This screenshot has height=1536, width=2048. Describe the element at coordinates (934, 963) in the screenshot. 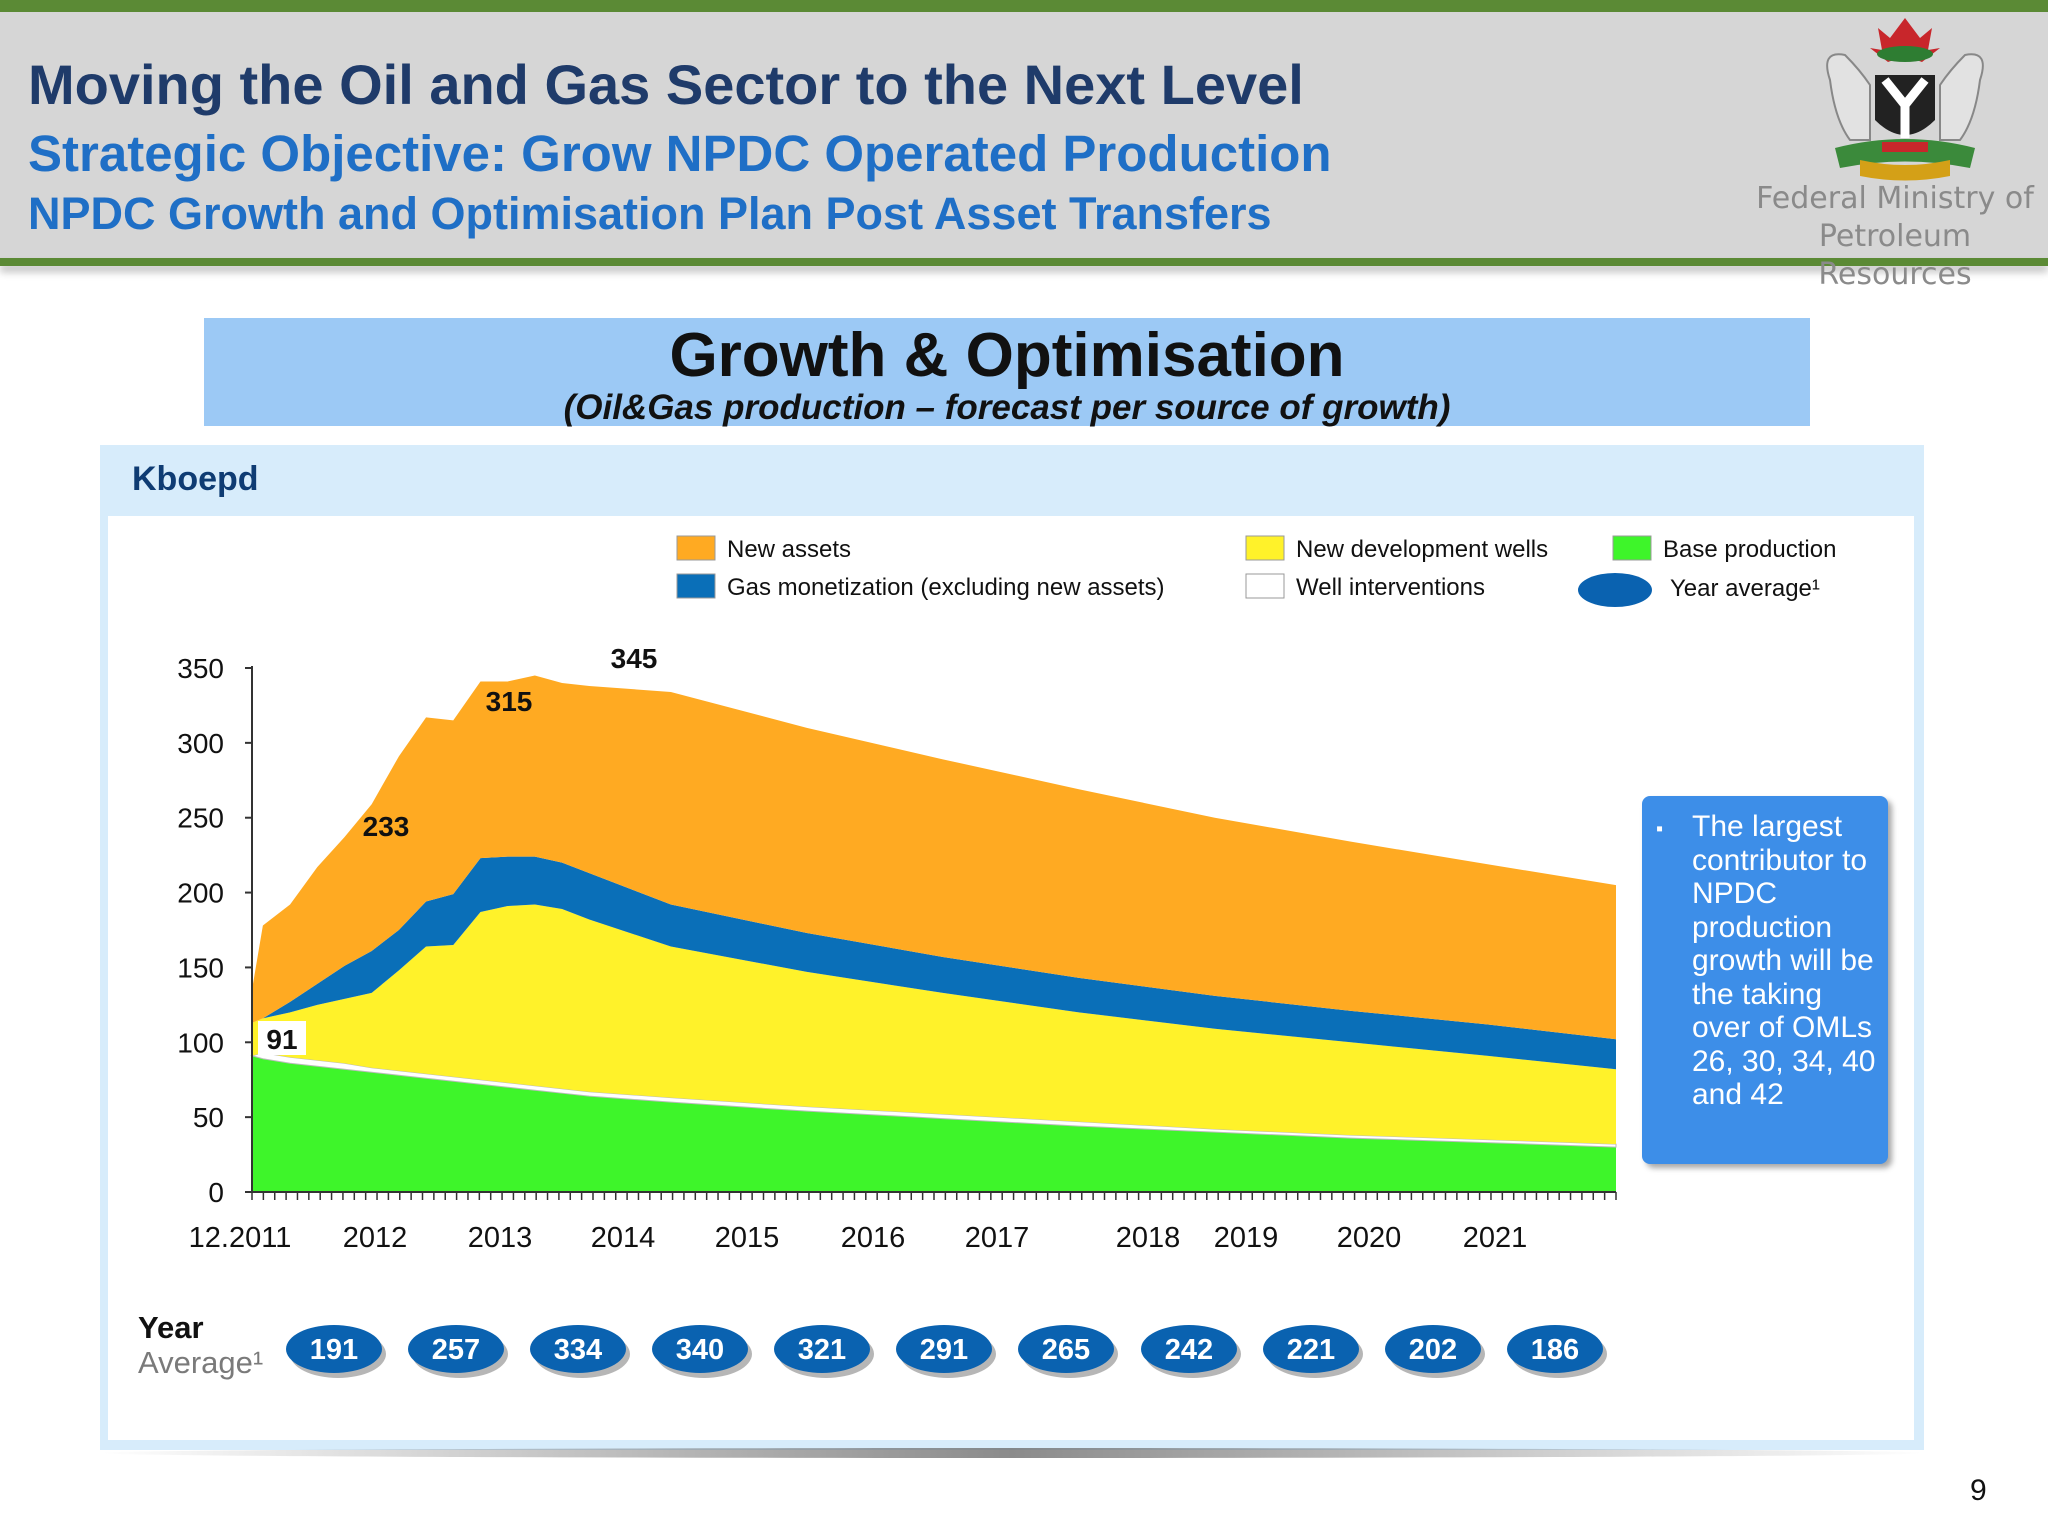

I see `series-area-gas-monetization-excluding-new-assets` at that location.